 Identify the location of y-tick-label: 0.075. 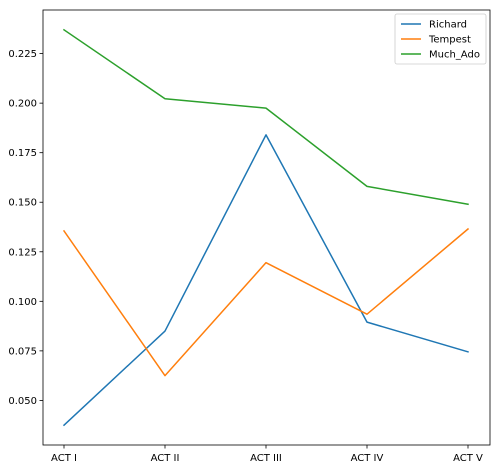
(22, 351).